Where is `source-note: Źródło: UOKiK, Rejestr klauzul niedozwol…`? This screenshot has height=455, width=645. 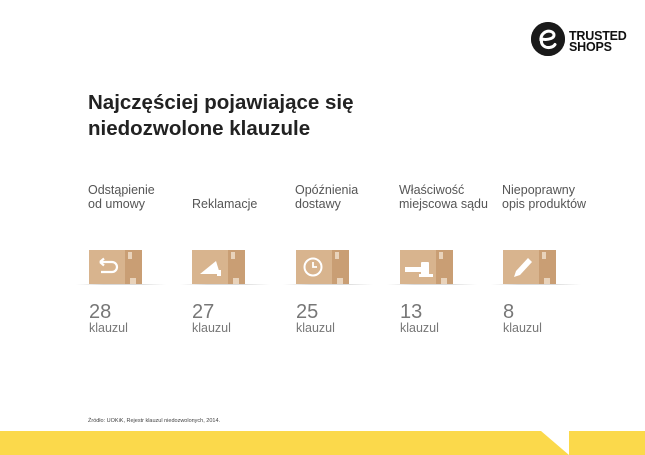
source-note: Źródło: UOKiK, Rejestr klauzul niedozwol… is located at coordinates (154, 421).